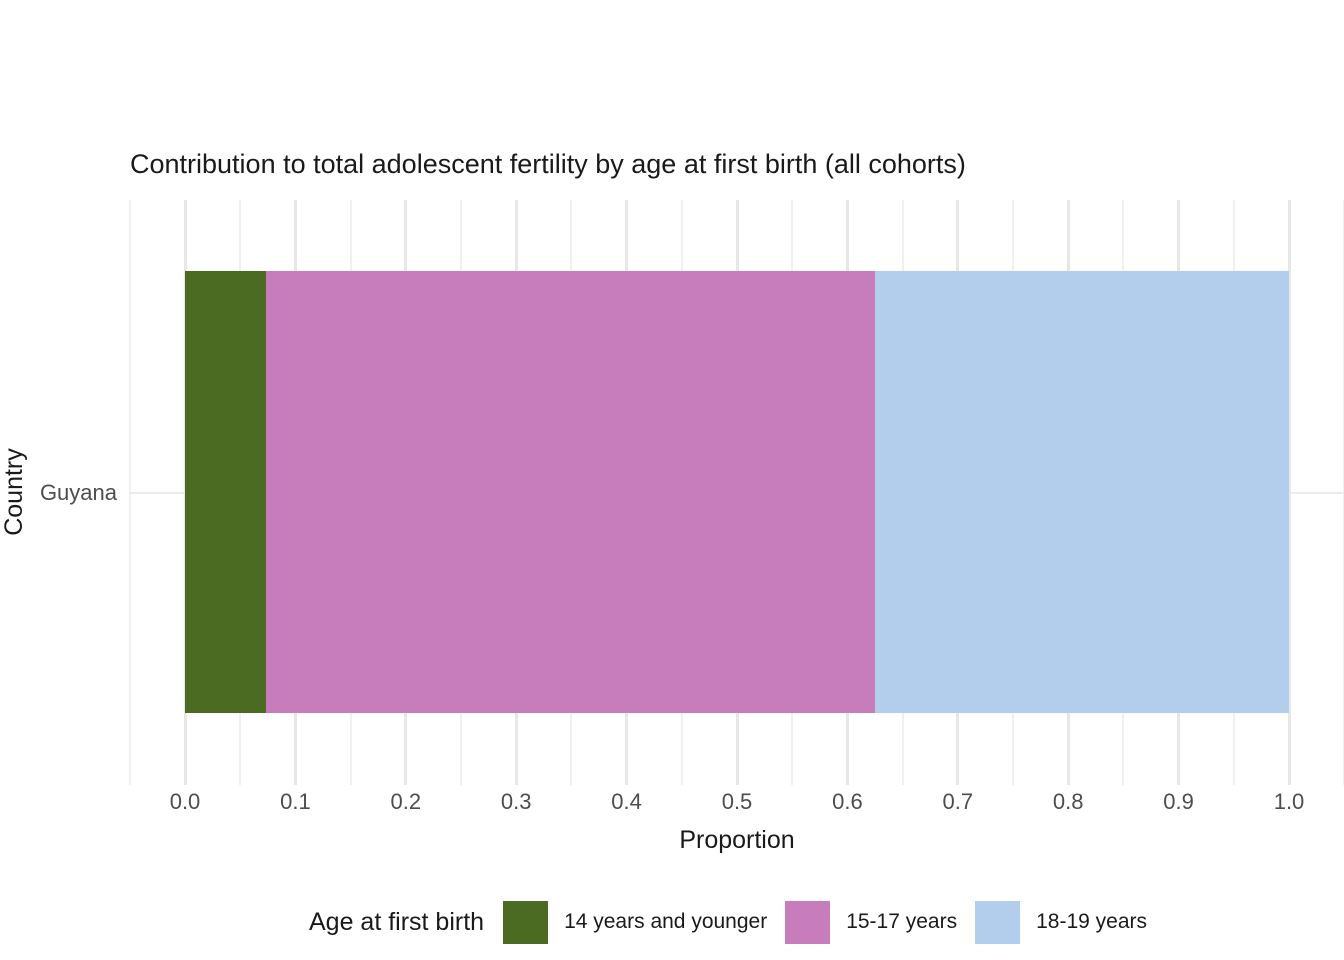 This screenshot has height=960, width=1344. Describe the element at coordinates (295, 801) in the screenshot. I see `x-tick-label: 0.1` at that location.